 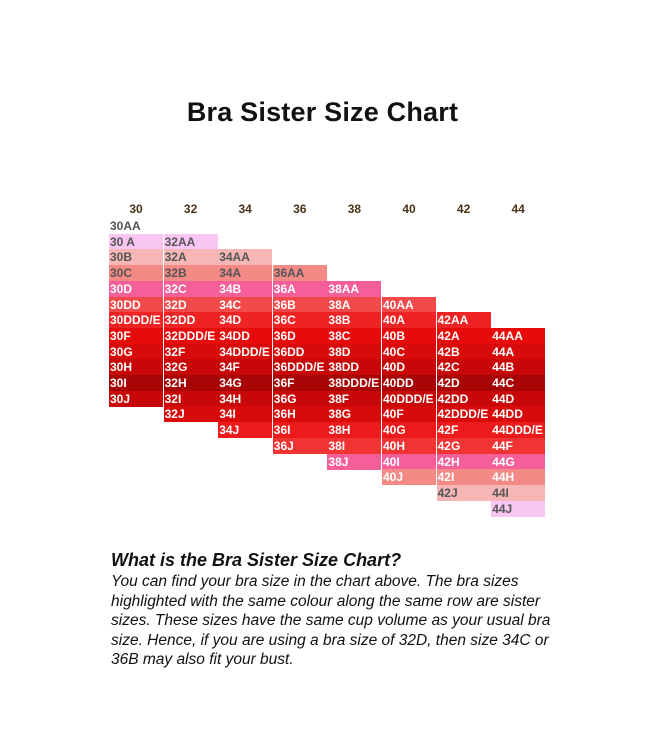 I want to click on size-cell-32aa: 32AA, so click(x=190, y=241).